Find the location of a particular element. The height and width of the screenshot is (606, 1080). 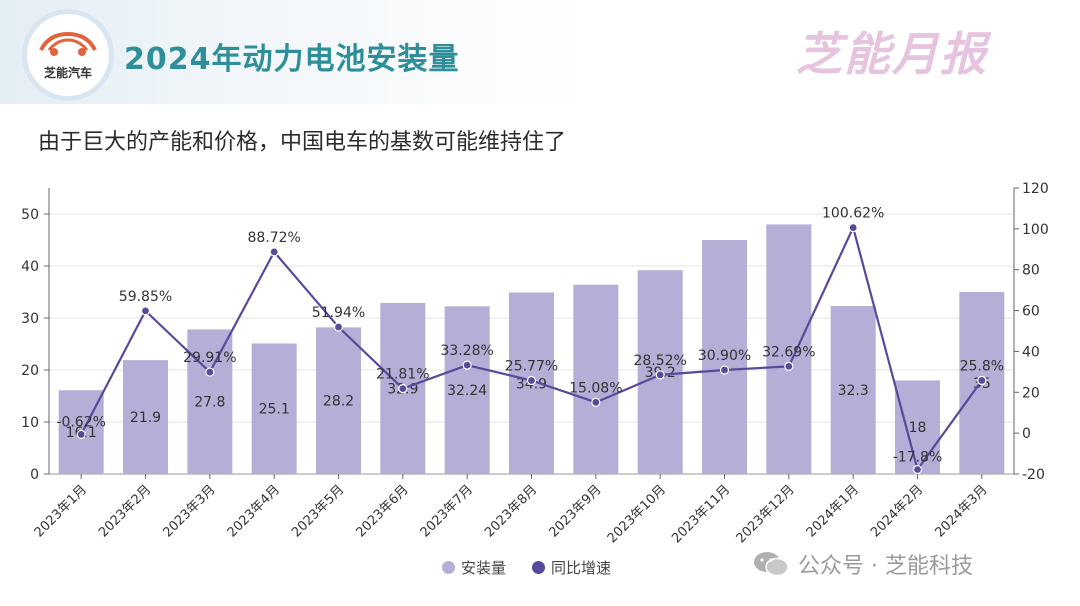

bar-value-label: 27.8 is located at coordinates (209, 403).